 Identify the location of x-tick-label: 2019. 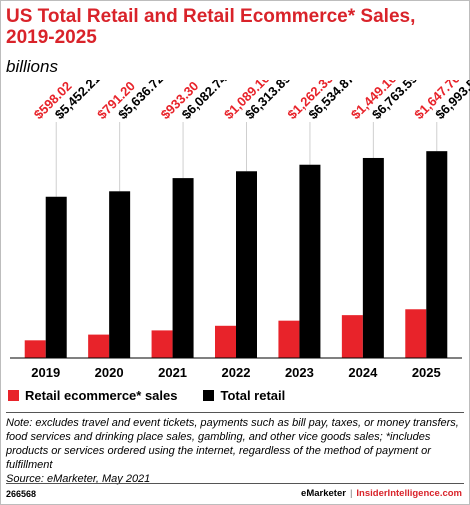
(45, 372).